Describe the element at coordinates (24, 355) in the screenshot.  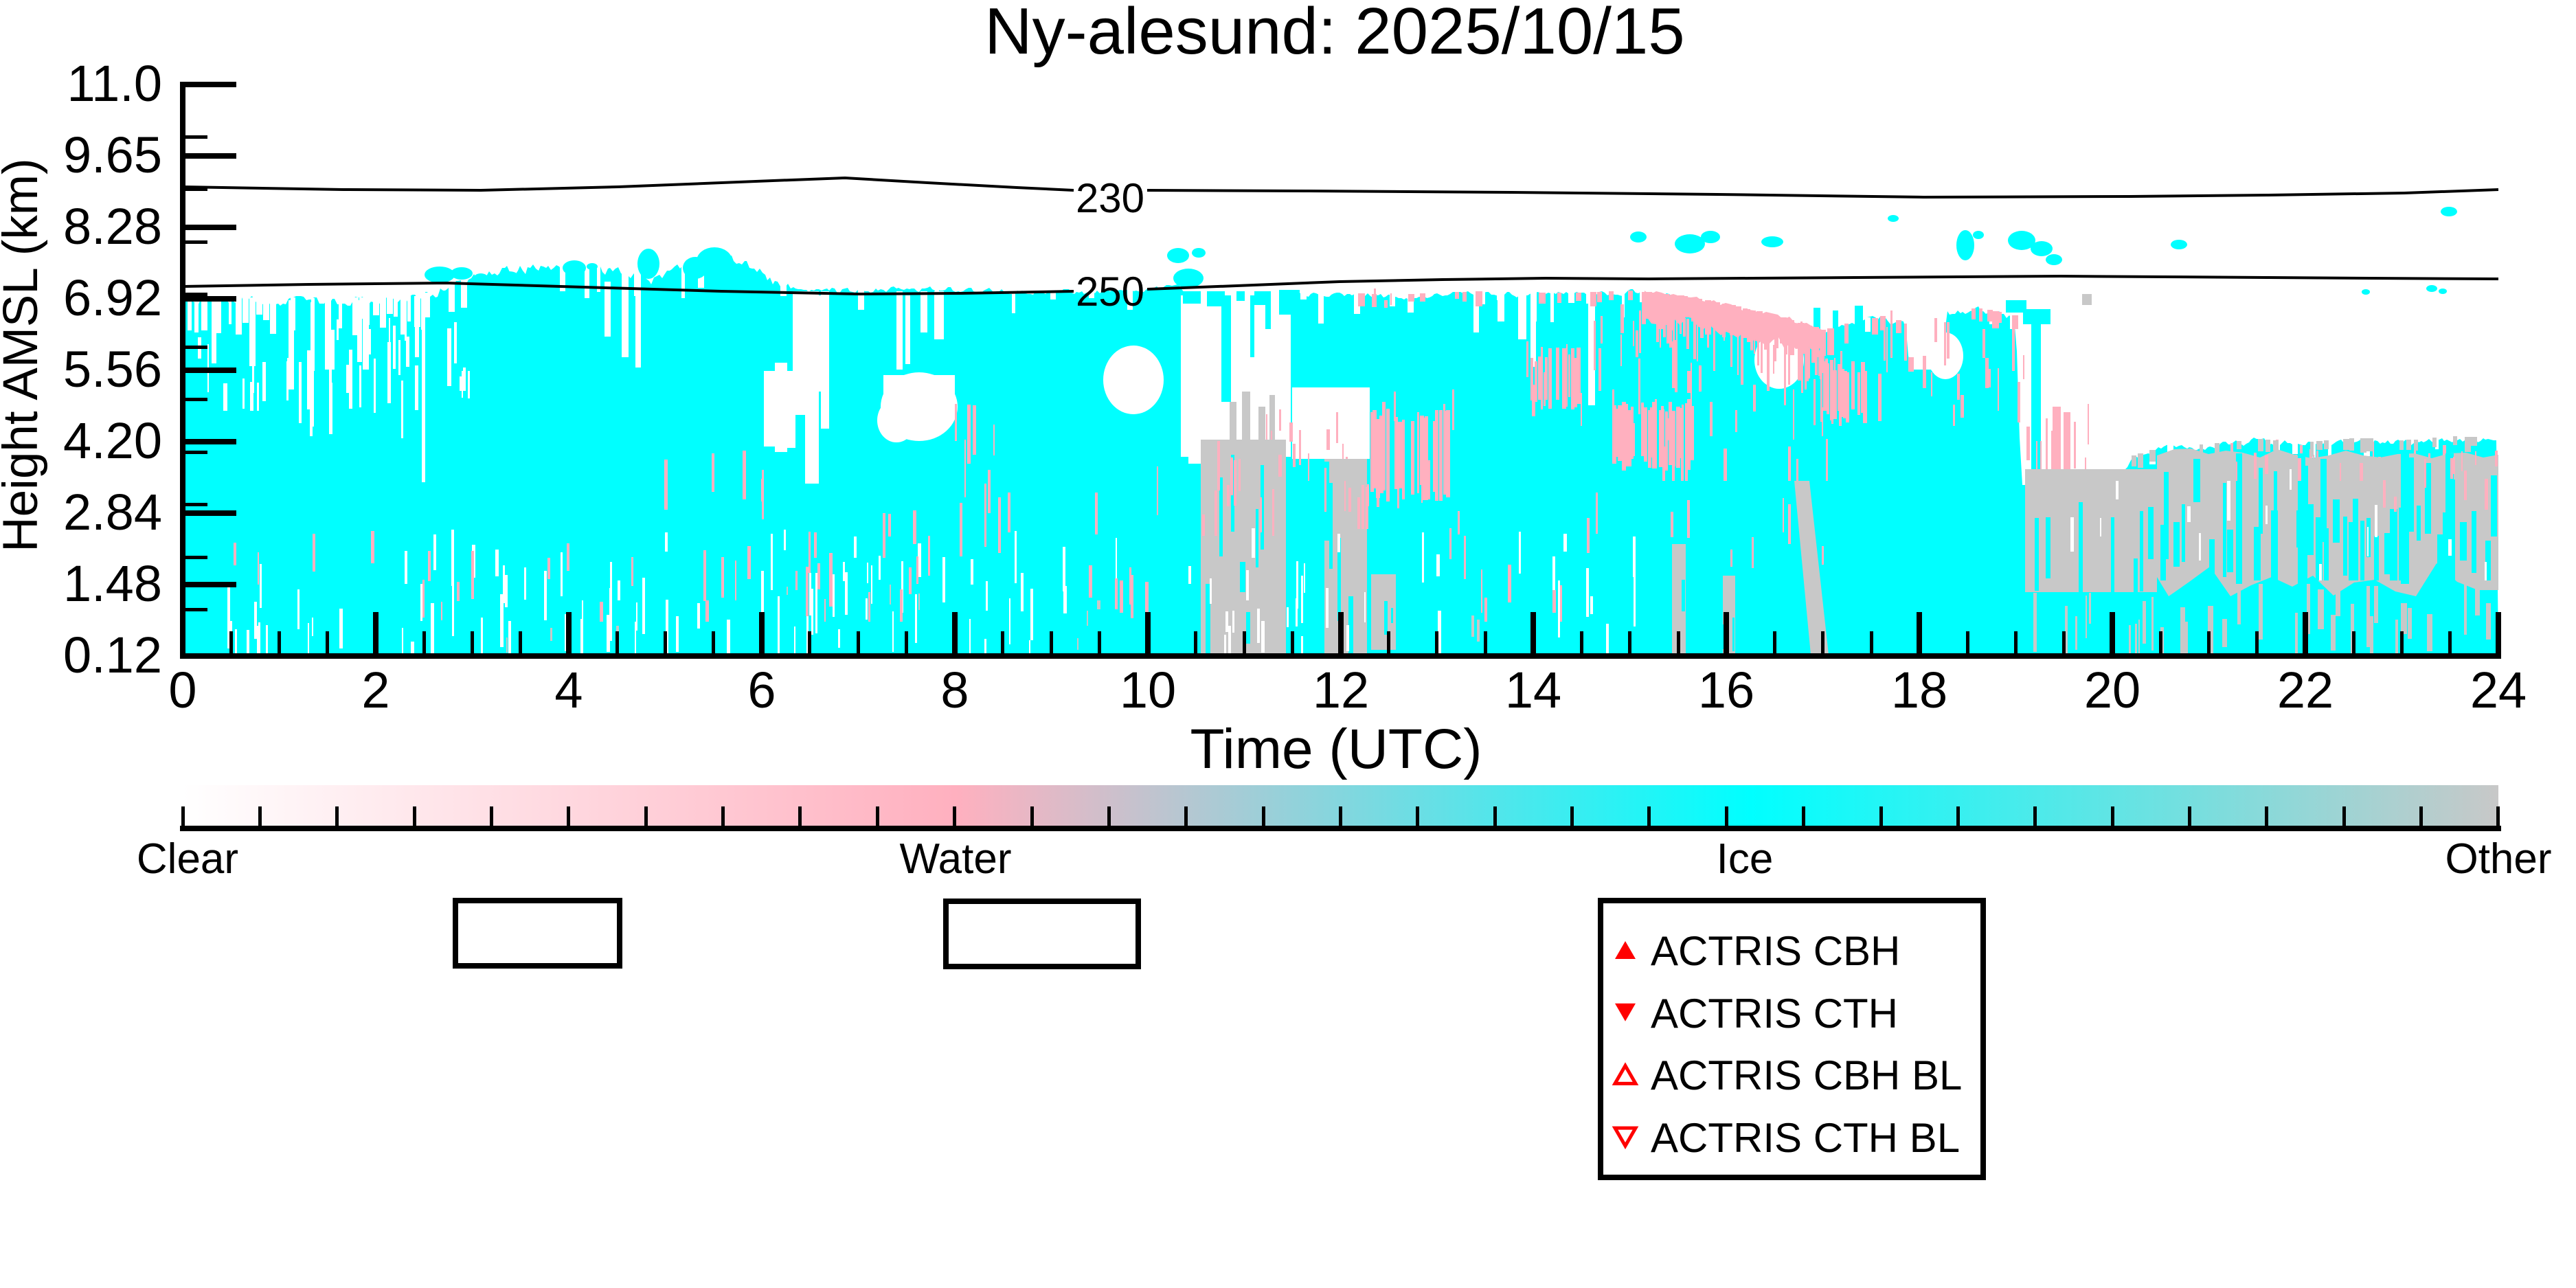
I see `svg-text: Height AMSL (km)` at that location.